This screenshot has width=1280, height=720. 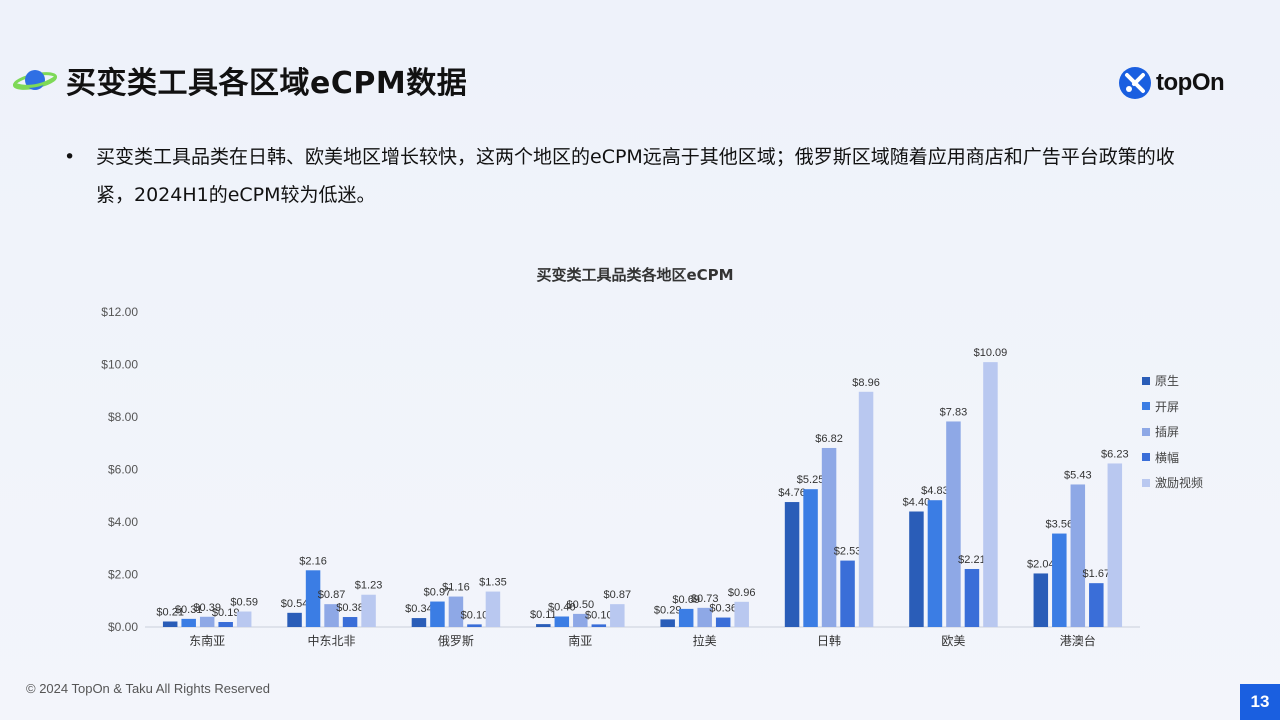 What do you see at coordinates (829, 439) in the screenshot?
I see `data-label: $6.82` at bounding box center [829, 439].